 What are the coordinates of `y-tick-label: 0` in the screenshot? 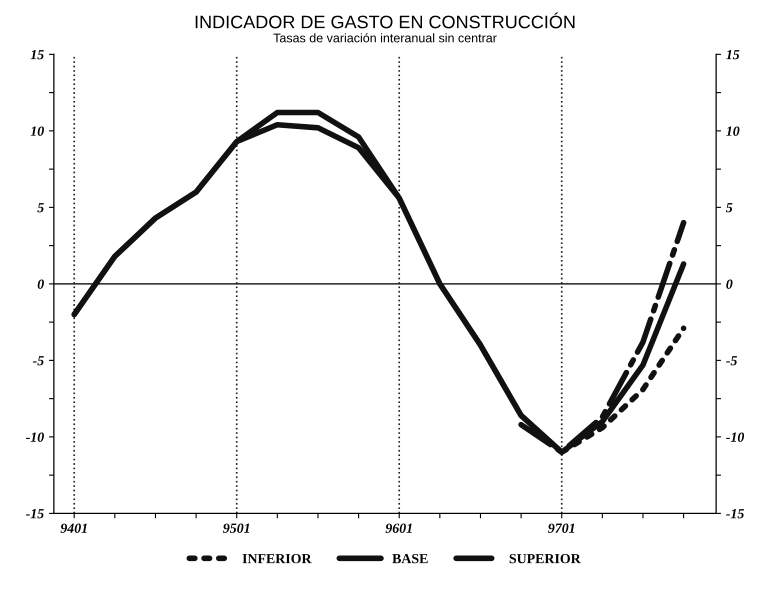 It's located at (41, 284).